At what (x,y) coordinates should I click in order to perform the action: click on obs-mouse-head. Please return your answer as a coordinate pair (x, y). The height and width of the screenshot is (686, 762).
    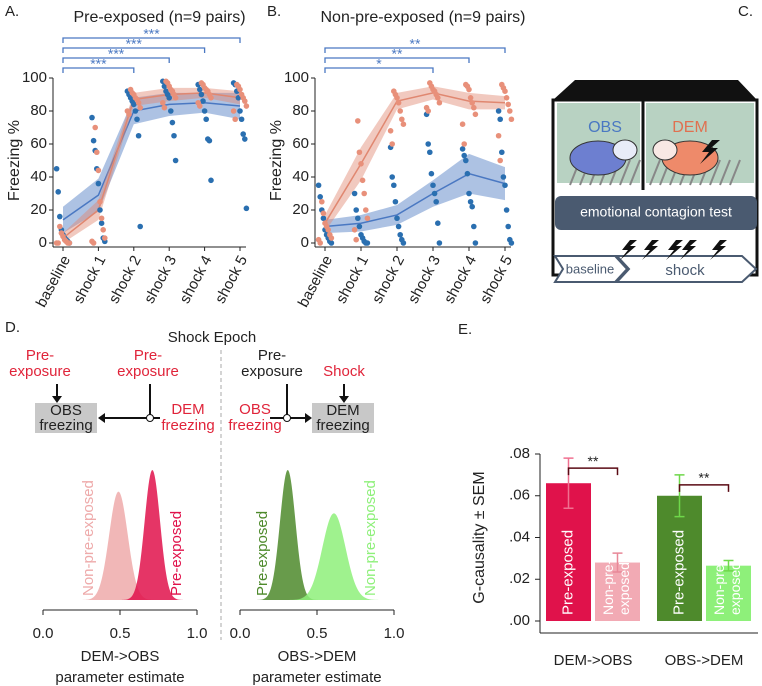
    Looking at the image, I should click on (625, 150).